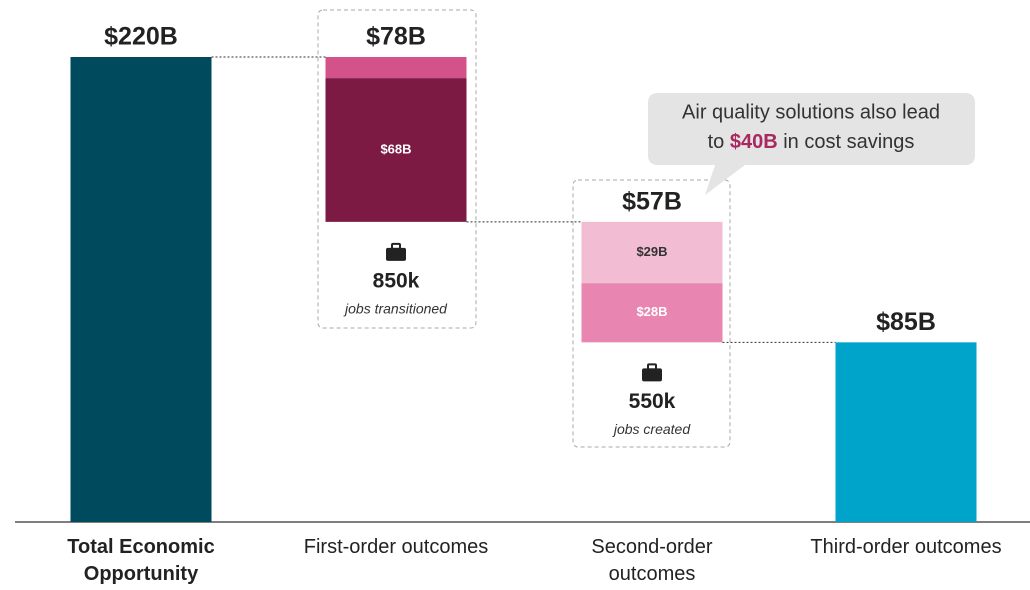  What do you see at coordinates (396, 547) in the screenshot?
I see `x-tick-label: First-order outcomes` at bounding box center [396, 547].